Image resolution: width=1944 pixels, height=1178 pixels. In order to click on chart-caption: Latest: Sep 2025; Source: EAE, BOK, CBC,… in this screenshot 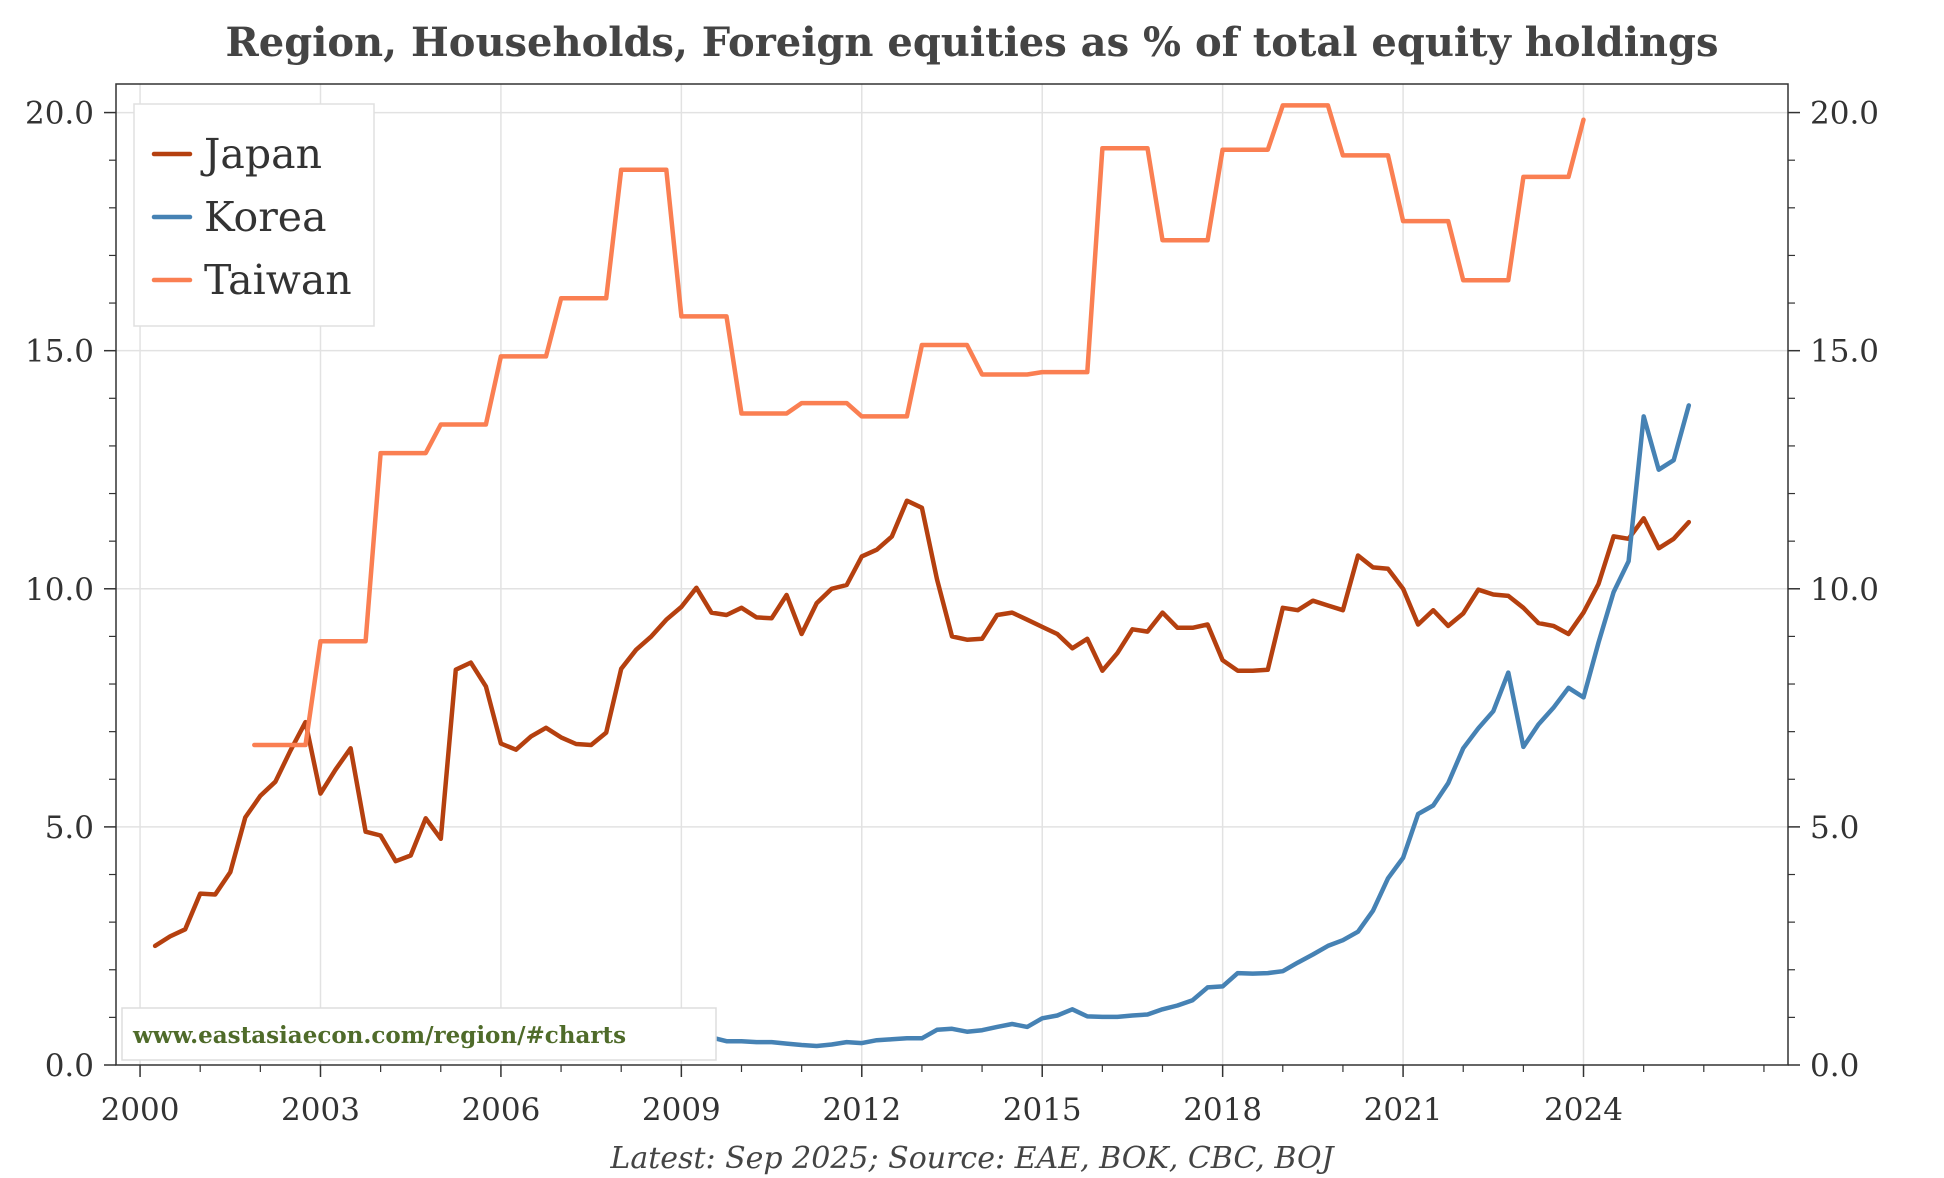, I will do `click(972, 1158)`.